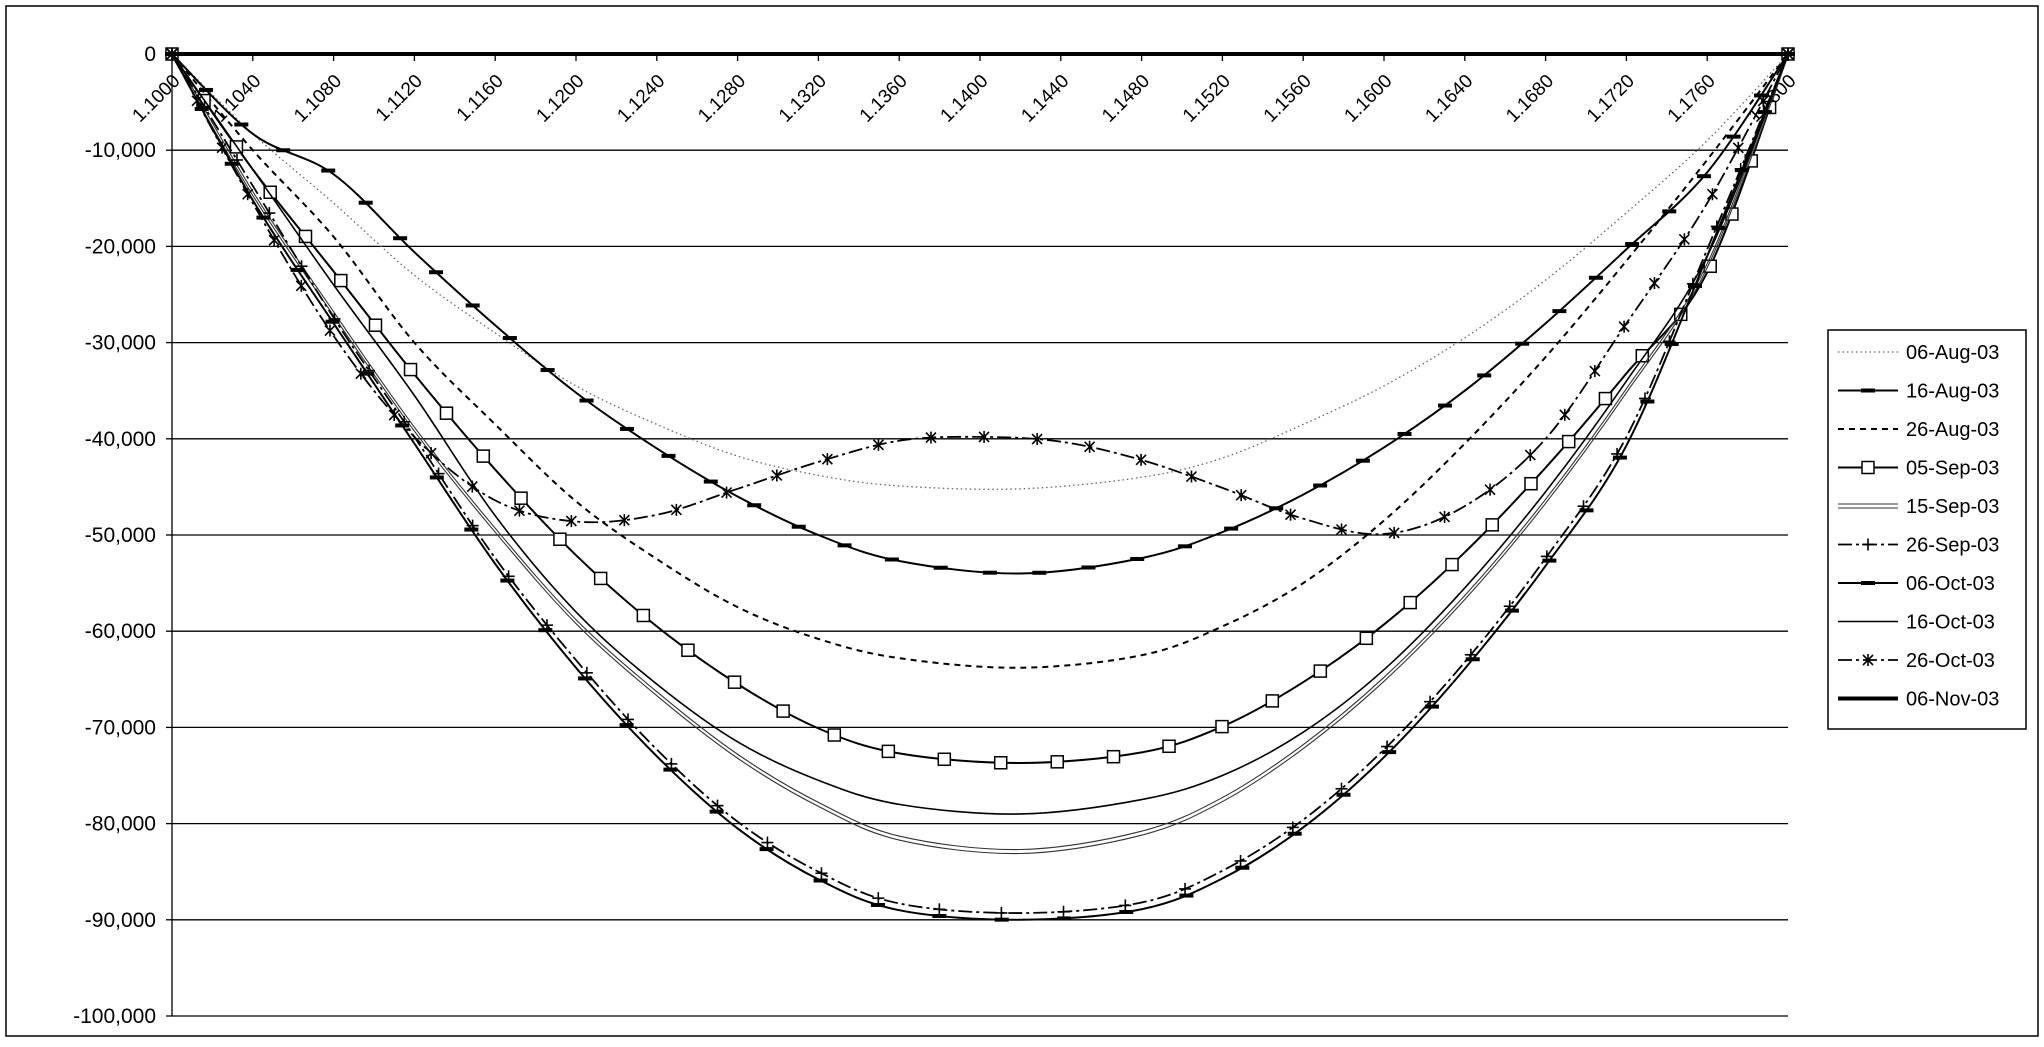 The image size is (2044, 1047). I want to click on x-tick-label: 1.1240, so click(641, 99).